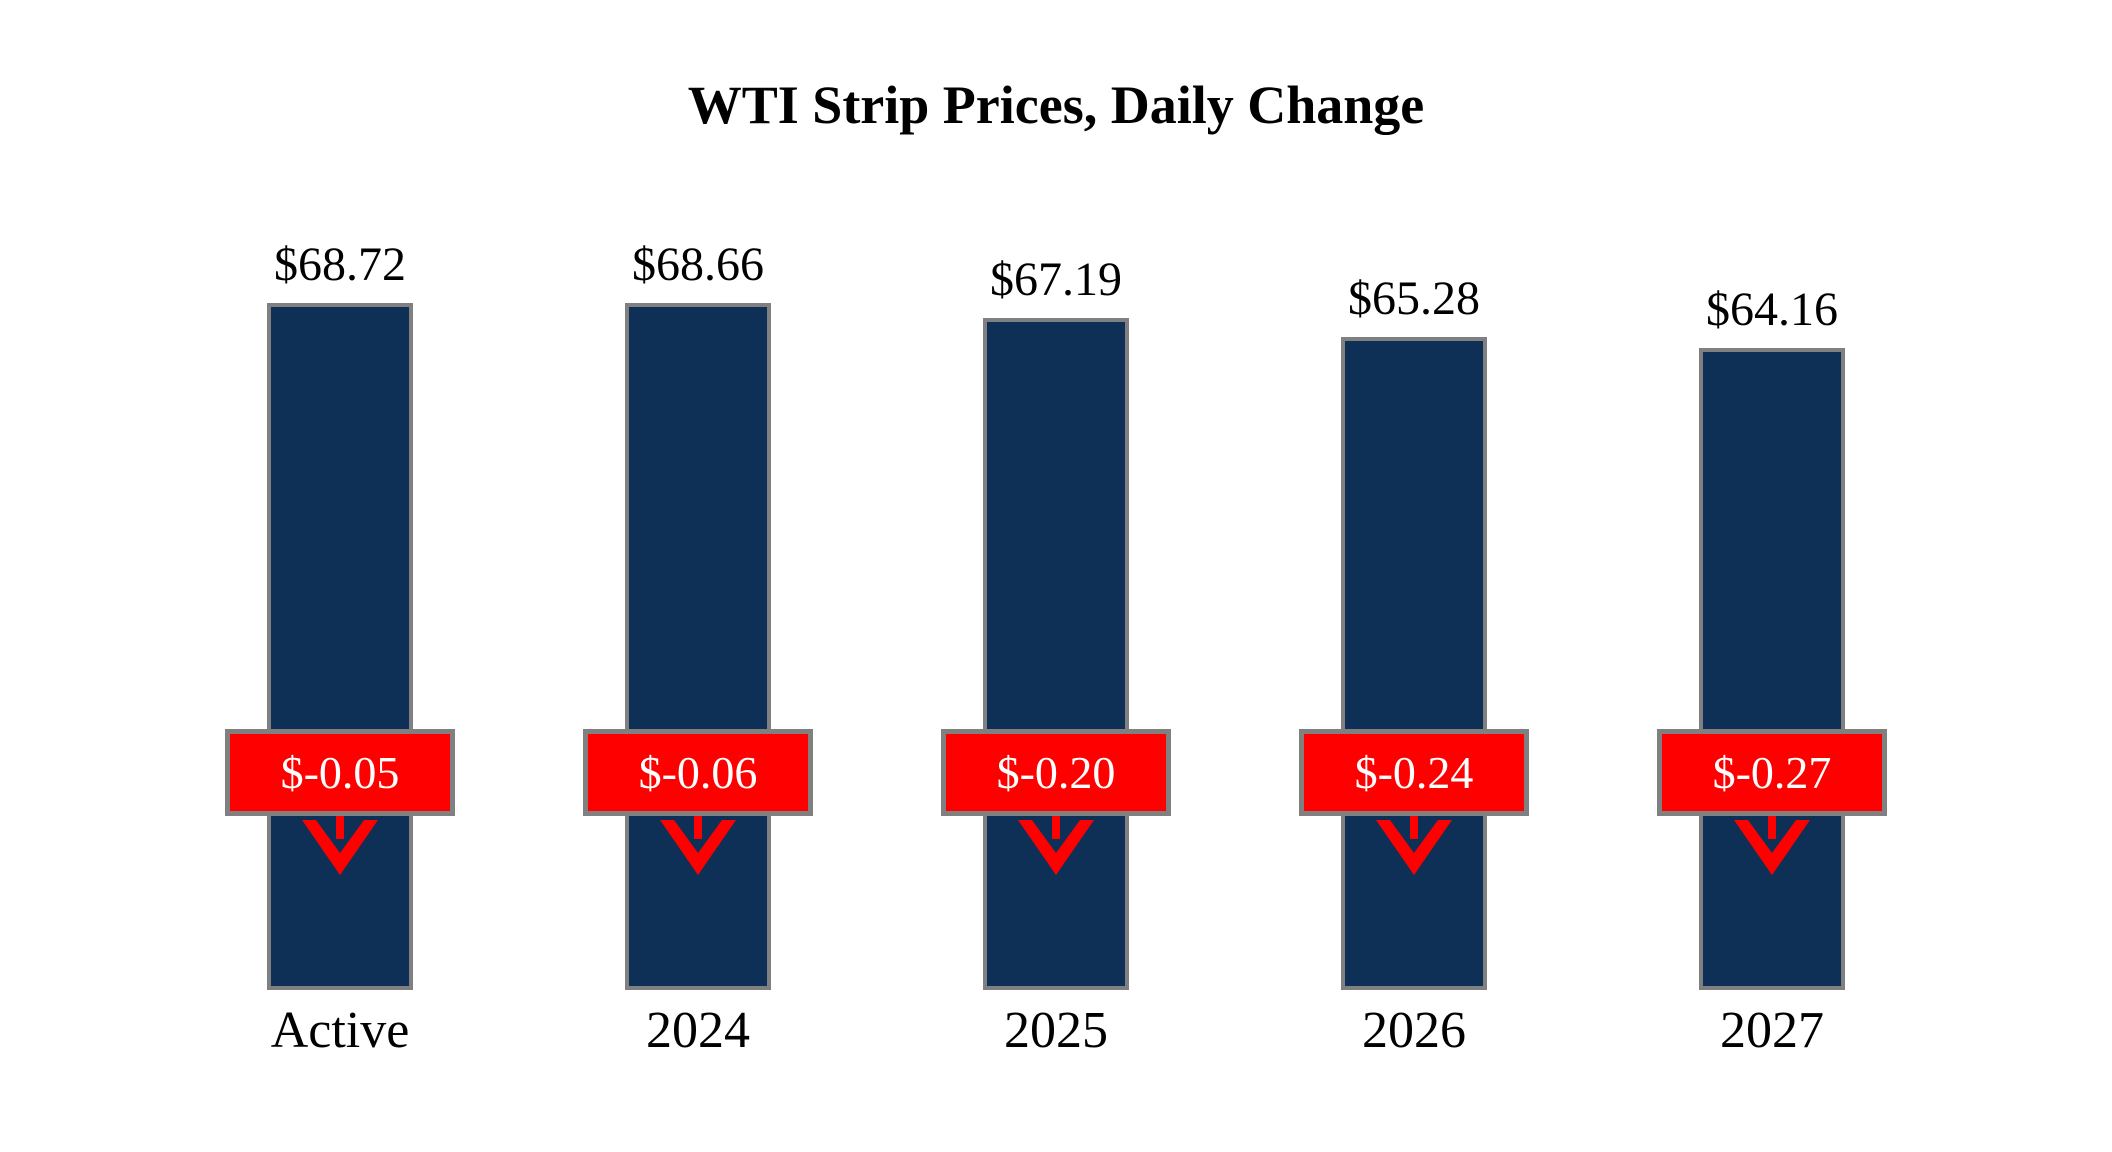  What do you see at coordinates (1772, 1030) in the screenshot?
I see `category-label: 2027` at bounding box center [1772, 1030].